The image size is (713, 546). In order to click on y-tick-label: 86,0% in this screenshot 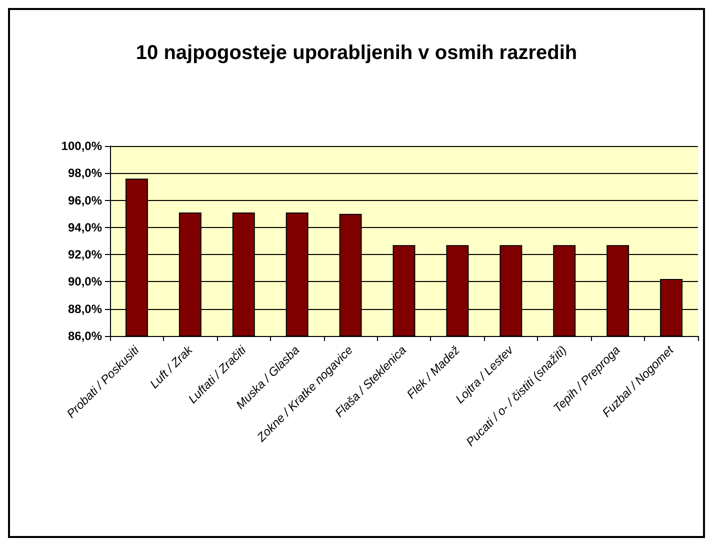, I will do `click(85, 336)`.